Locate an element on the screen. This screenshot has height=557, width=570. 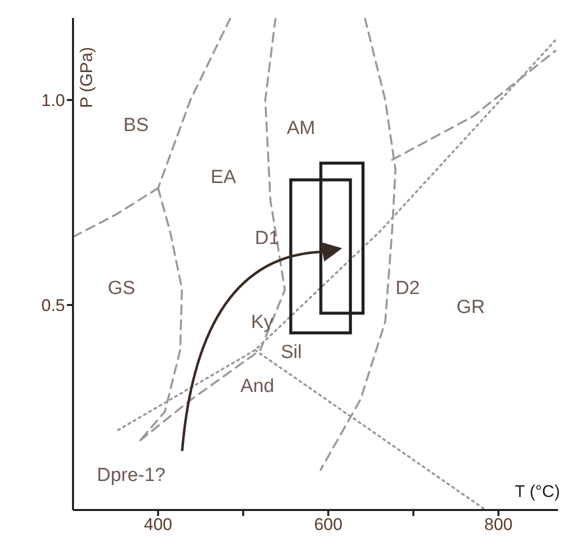
y-tick-label: 1.0 is located at coordinates (53, 100).